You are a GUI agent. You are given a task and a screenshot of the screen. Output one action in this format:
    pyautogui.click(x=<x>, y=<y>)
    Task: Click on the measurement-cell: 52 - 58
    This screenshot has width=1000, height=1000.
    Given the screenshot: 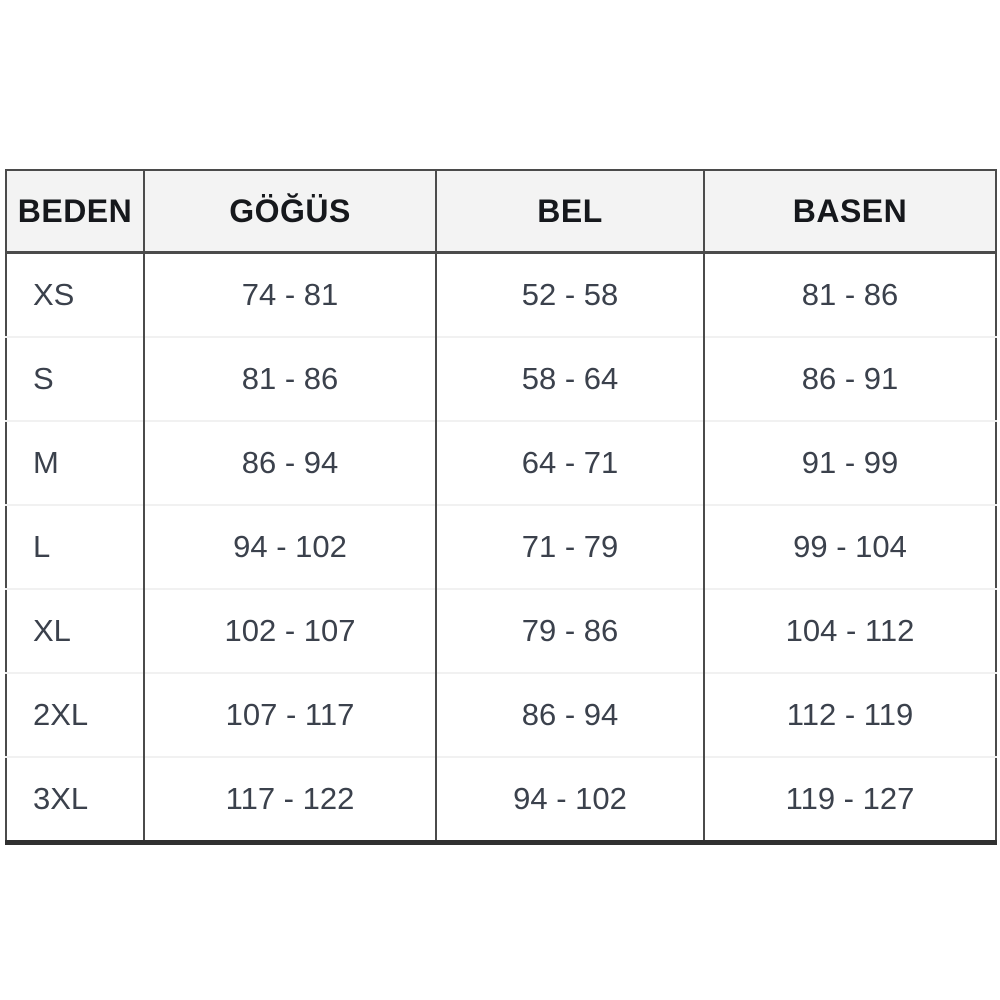 What is the action you would take?
    pyautogui.click(x=569, y=294)
    